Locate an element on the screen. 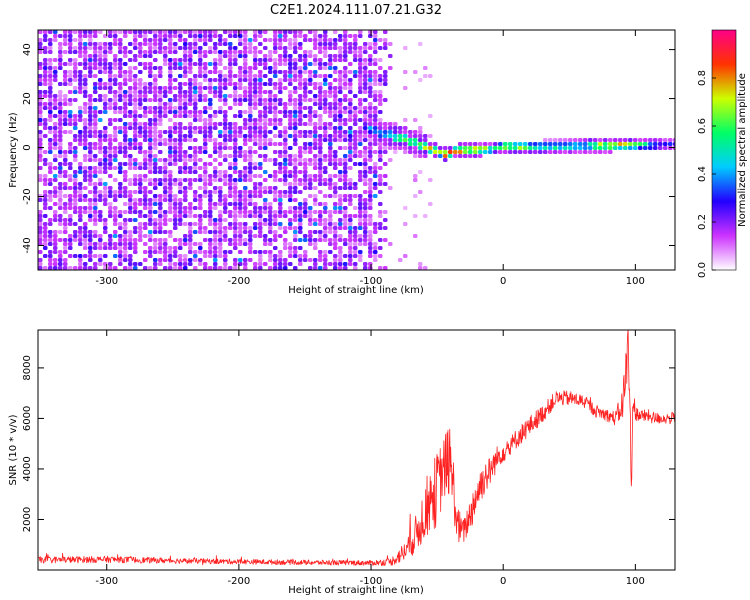  spectrogram-xlabel: Height of straight line (km) is located at coordinates (356, 290).